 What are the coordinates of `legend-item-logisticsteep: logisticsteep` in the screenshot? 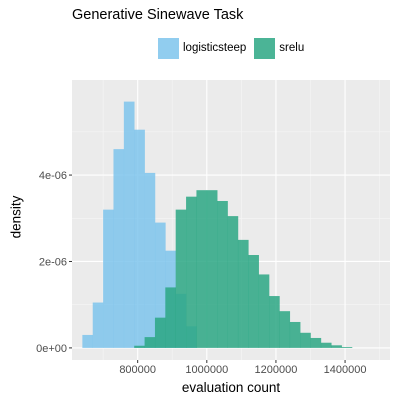 It's located at (202, 48).